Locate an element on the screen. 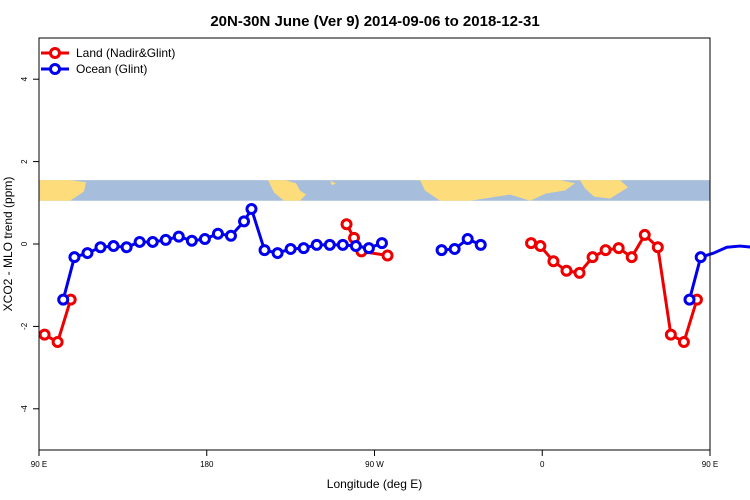  x-tick-label: 0 is located at coordinates (542, 464).